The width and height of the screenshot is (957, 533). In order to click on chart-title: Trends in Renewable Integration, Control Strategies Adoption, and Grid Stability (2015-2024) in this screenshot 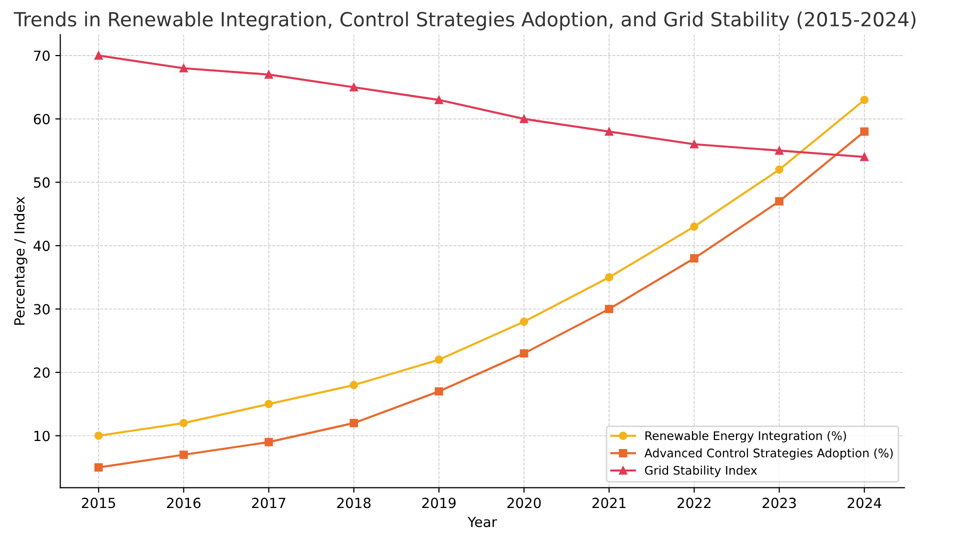, I will do `click(465, 21)`.